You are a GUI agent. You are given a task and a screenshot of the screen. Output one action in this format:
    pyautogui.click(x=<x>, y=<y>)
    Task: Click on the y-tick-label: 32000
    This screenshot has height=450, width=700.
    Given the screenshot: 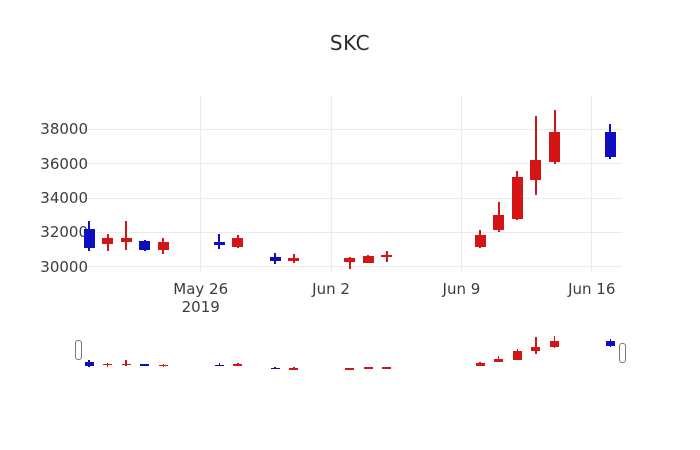 What is the action you would take?
    pyautogui.click(x=64, y=232)
    